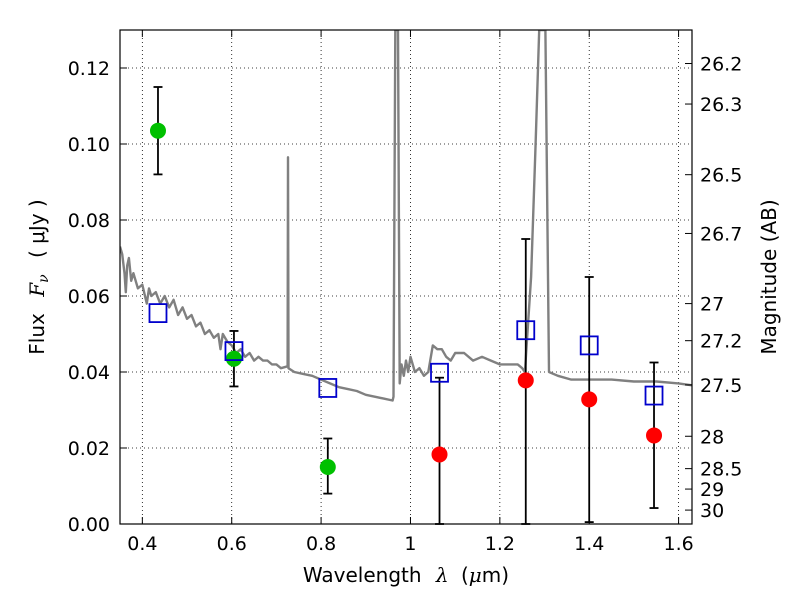  I want to click on y-axis-label-symbol: F, so click(37, 290).